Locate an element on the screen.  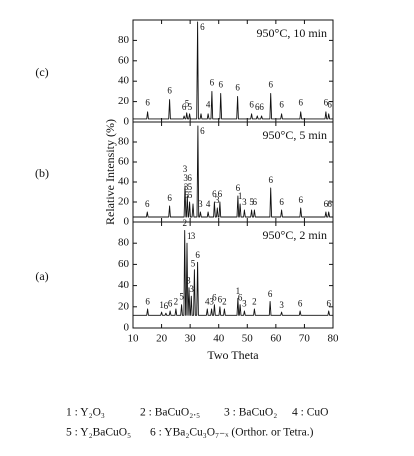
legend-entry: 6 : YBa₂Cu₃O₇₋ₓ (Orthor. or Tetra.) is located at coordinates (232, 433).